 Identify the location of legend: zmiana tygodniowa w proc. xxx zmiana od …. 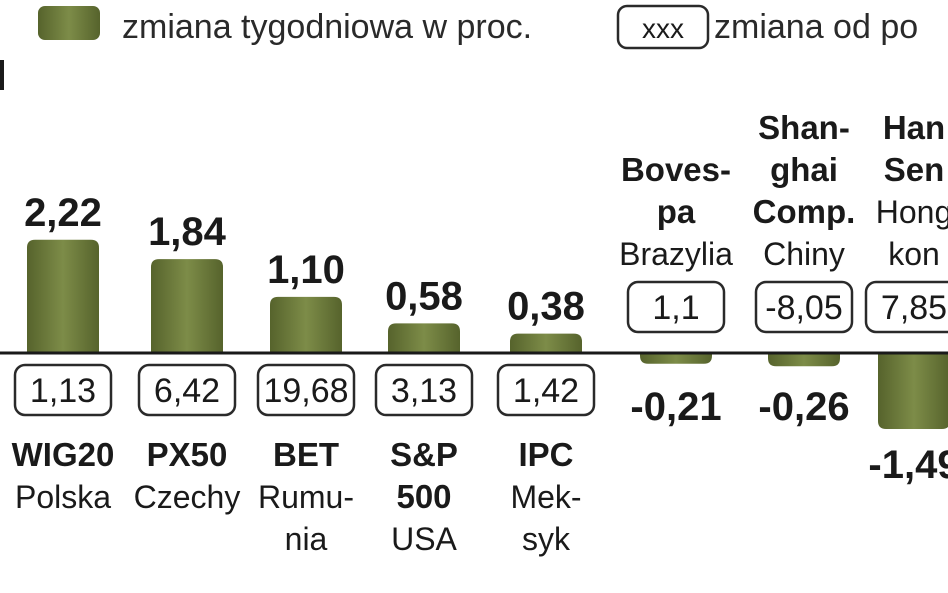
(478, 27).